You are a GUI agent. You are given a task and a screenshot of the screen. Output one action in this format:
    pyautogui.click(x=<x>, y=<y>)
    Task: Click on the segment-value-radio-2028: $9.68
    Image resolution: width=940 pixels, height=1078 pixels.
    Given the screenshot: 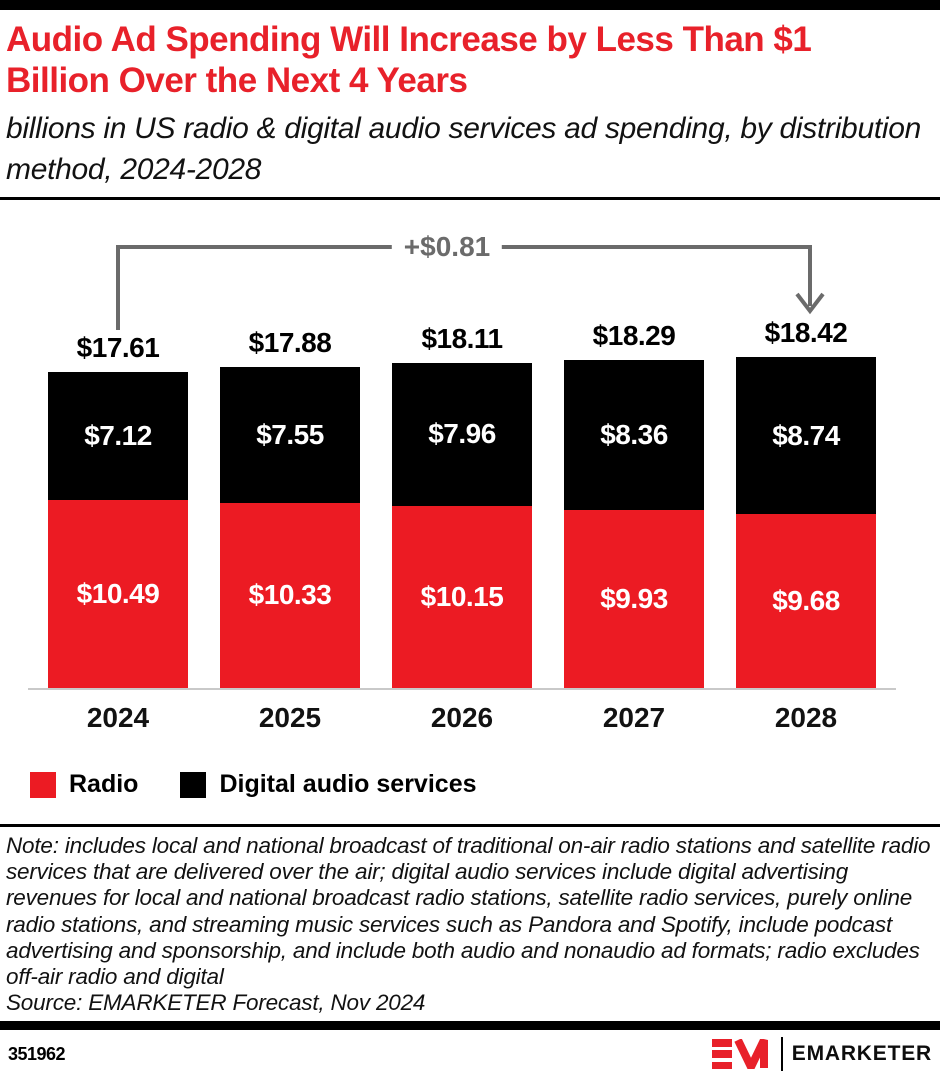 What is the action you would take?
    pyautogui.click(x=806, y=601)
    